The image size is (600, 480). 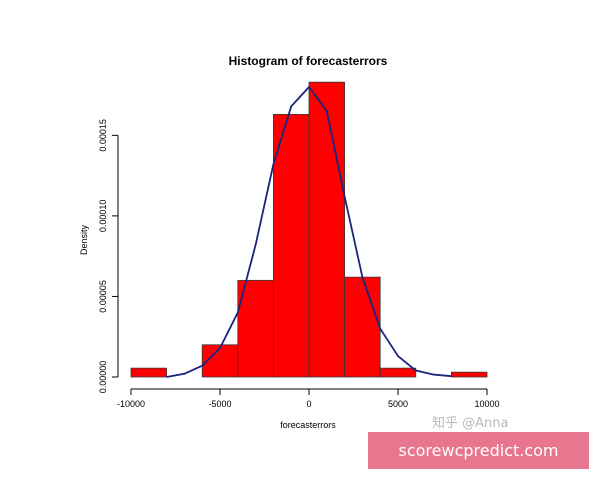 I want to click on y-tick-label: 0.00000, so click(x=103, y=377).